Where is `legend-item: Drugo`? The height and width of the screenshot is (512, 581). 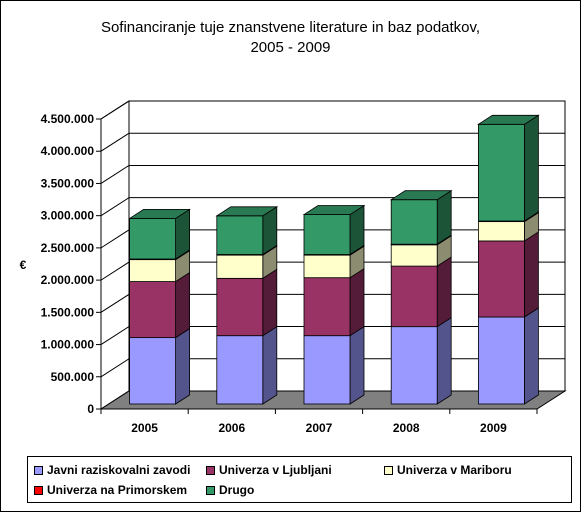 legend-item: Drugo is located at coordinates (230, 490).